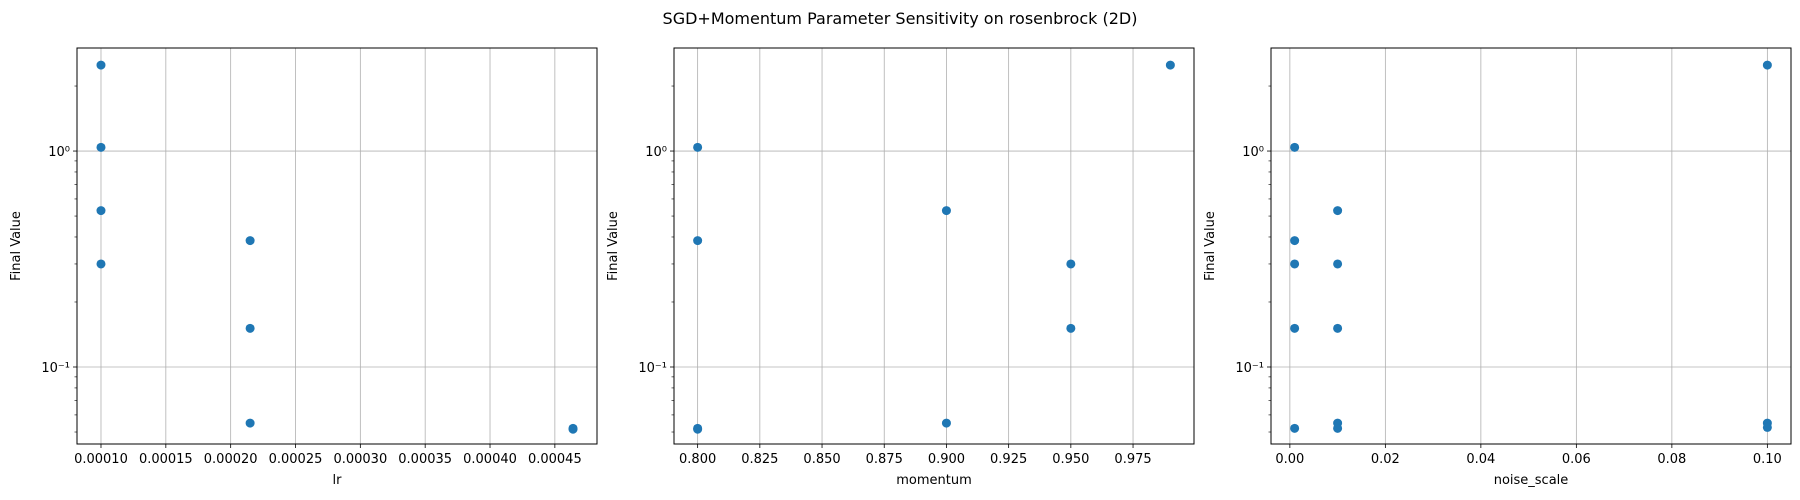  I want to click on x-tick-label: 0.825, so click(759, 459).